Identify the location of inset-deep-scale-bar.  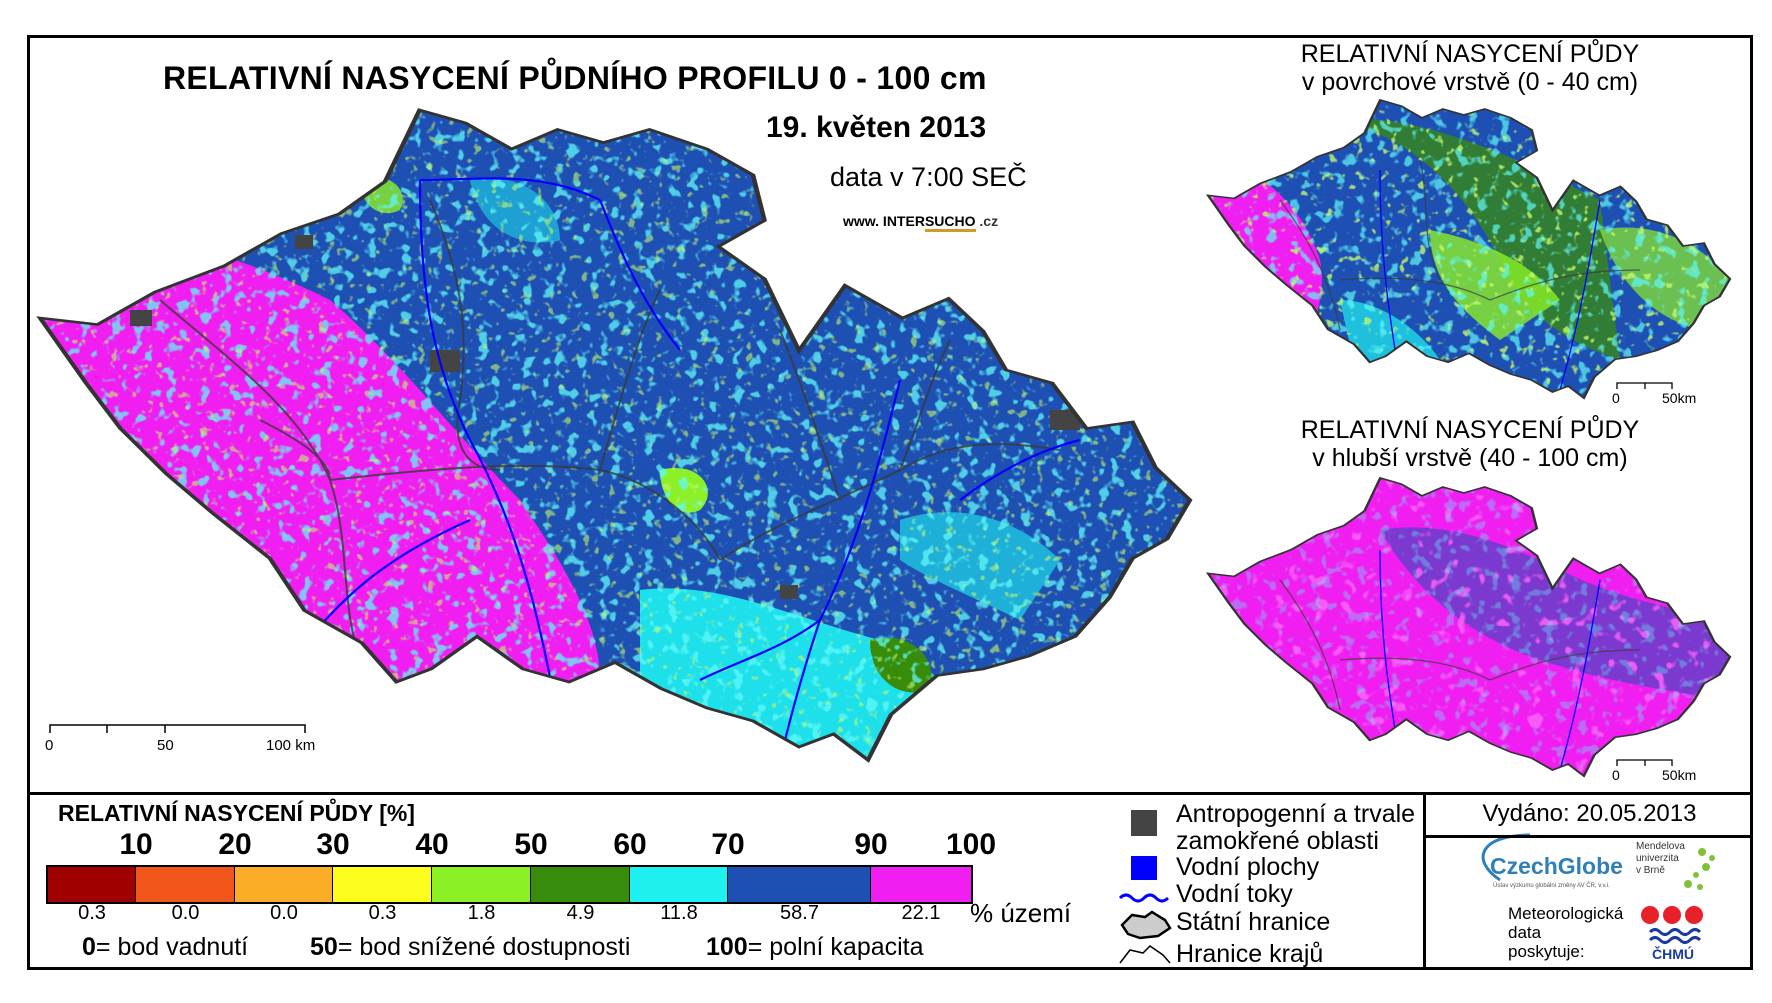
(1644, 762).